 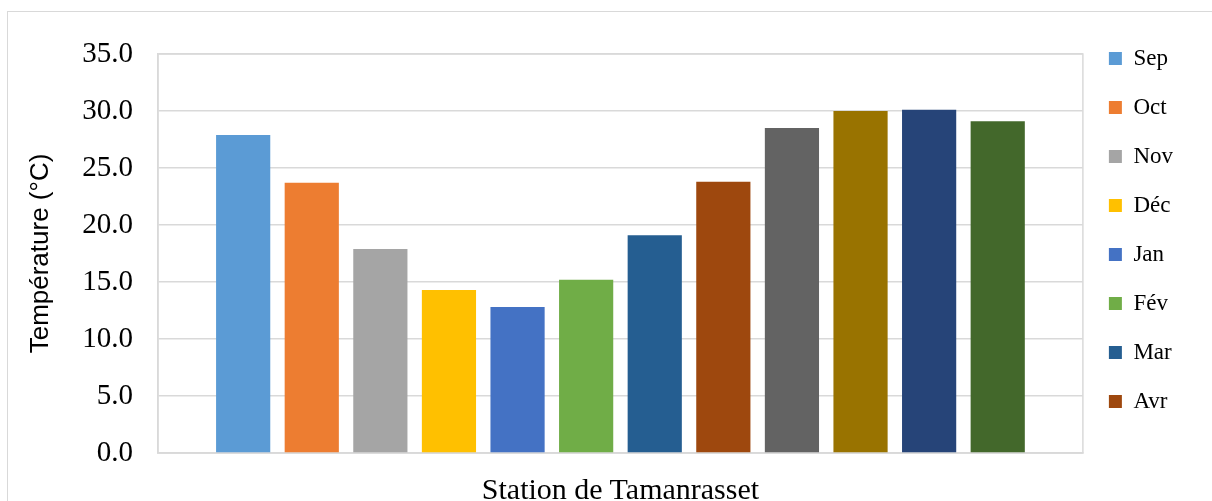 I want to click on legend-label: Sep, so click(x=1150, y=57).